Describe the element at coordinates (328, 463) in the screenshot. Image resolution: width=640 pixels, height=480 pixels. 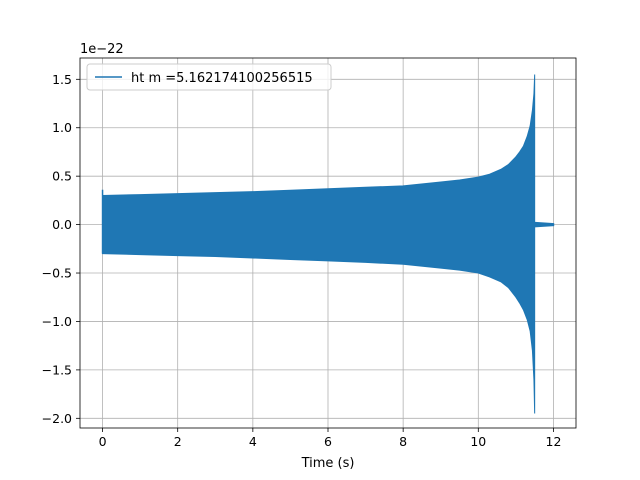
I see `x-axis-label: Time (s)` at that location.